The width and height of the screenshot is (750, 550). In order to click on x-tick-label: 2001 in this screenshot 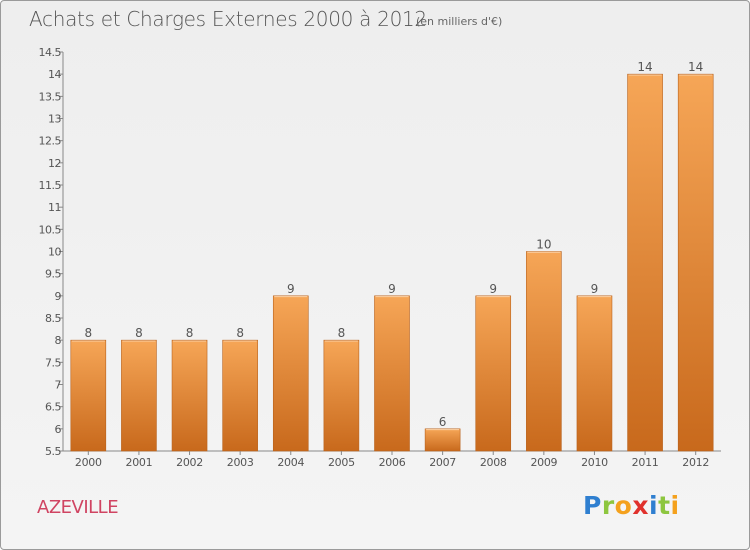, I will do `click(139, 462)`.